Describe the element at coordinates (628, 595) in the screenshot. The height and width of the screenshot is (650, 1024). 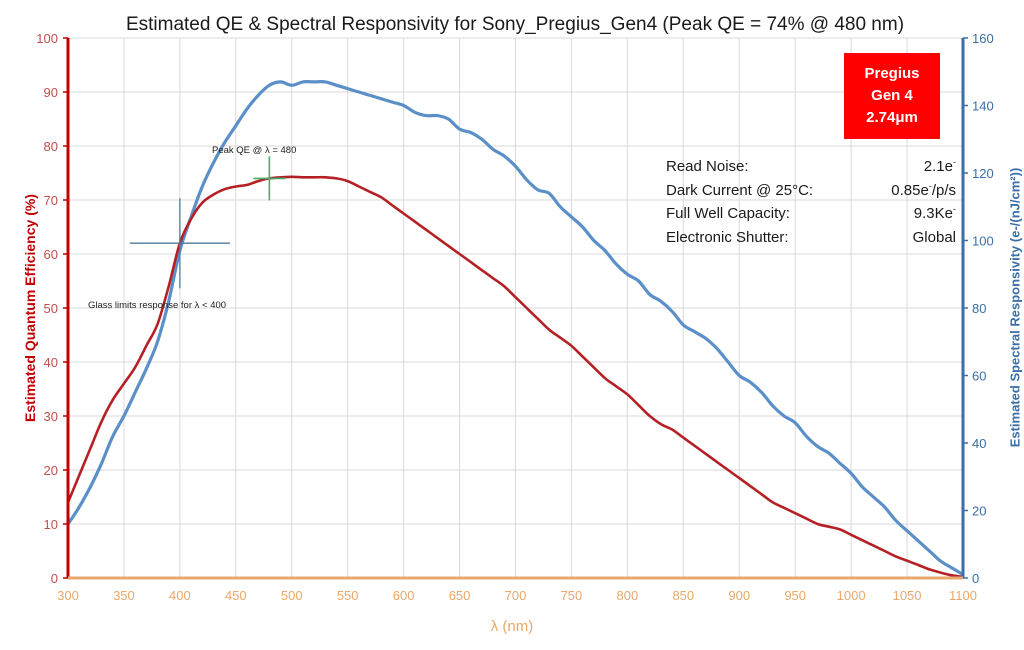
I see `x-axis-tick-label: 800` at that location.